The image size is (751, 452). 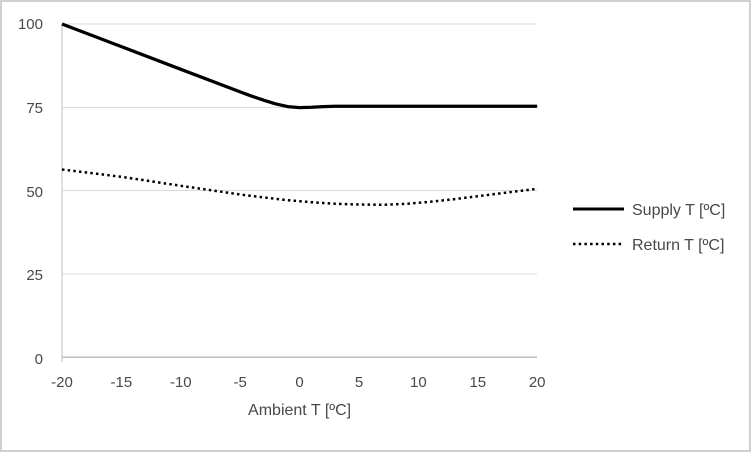 I want to click on x-tick-5: 5, so click(x=359, y=382).